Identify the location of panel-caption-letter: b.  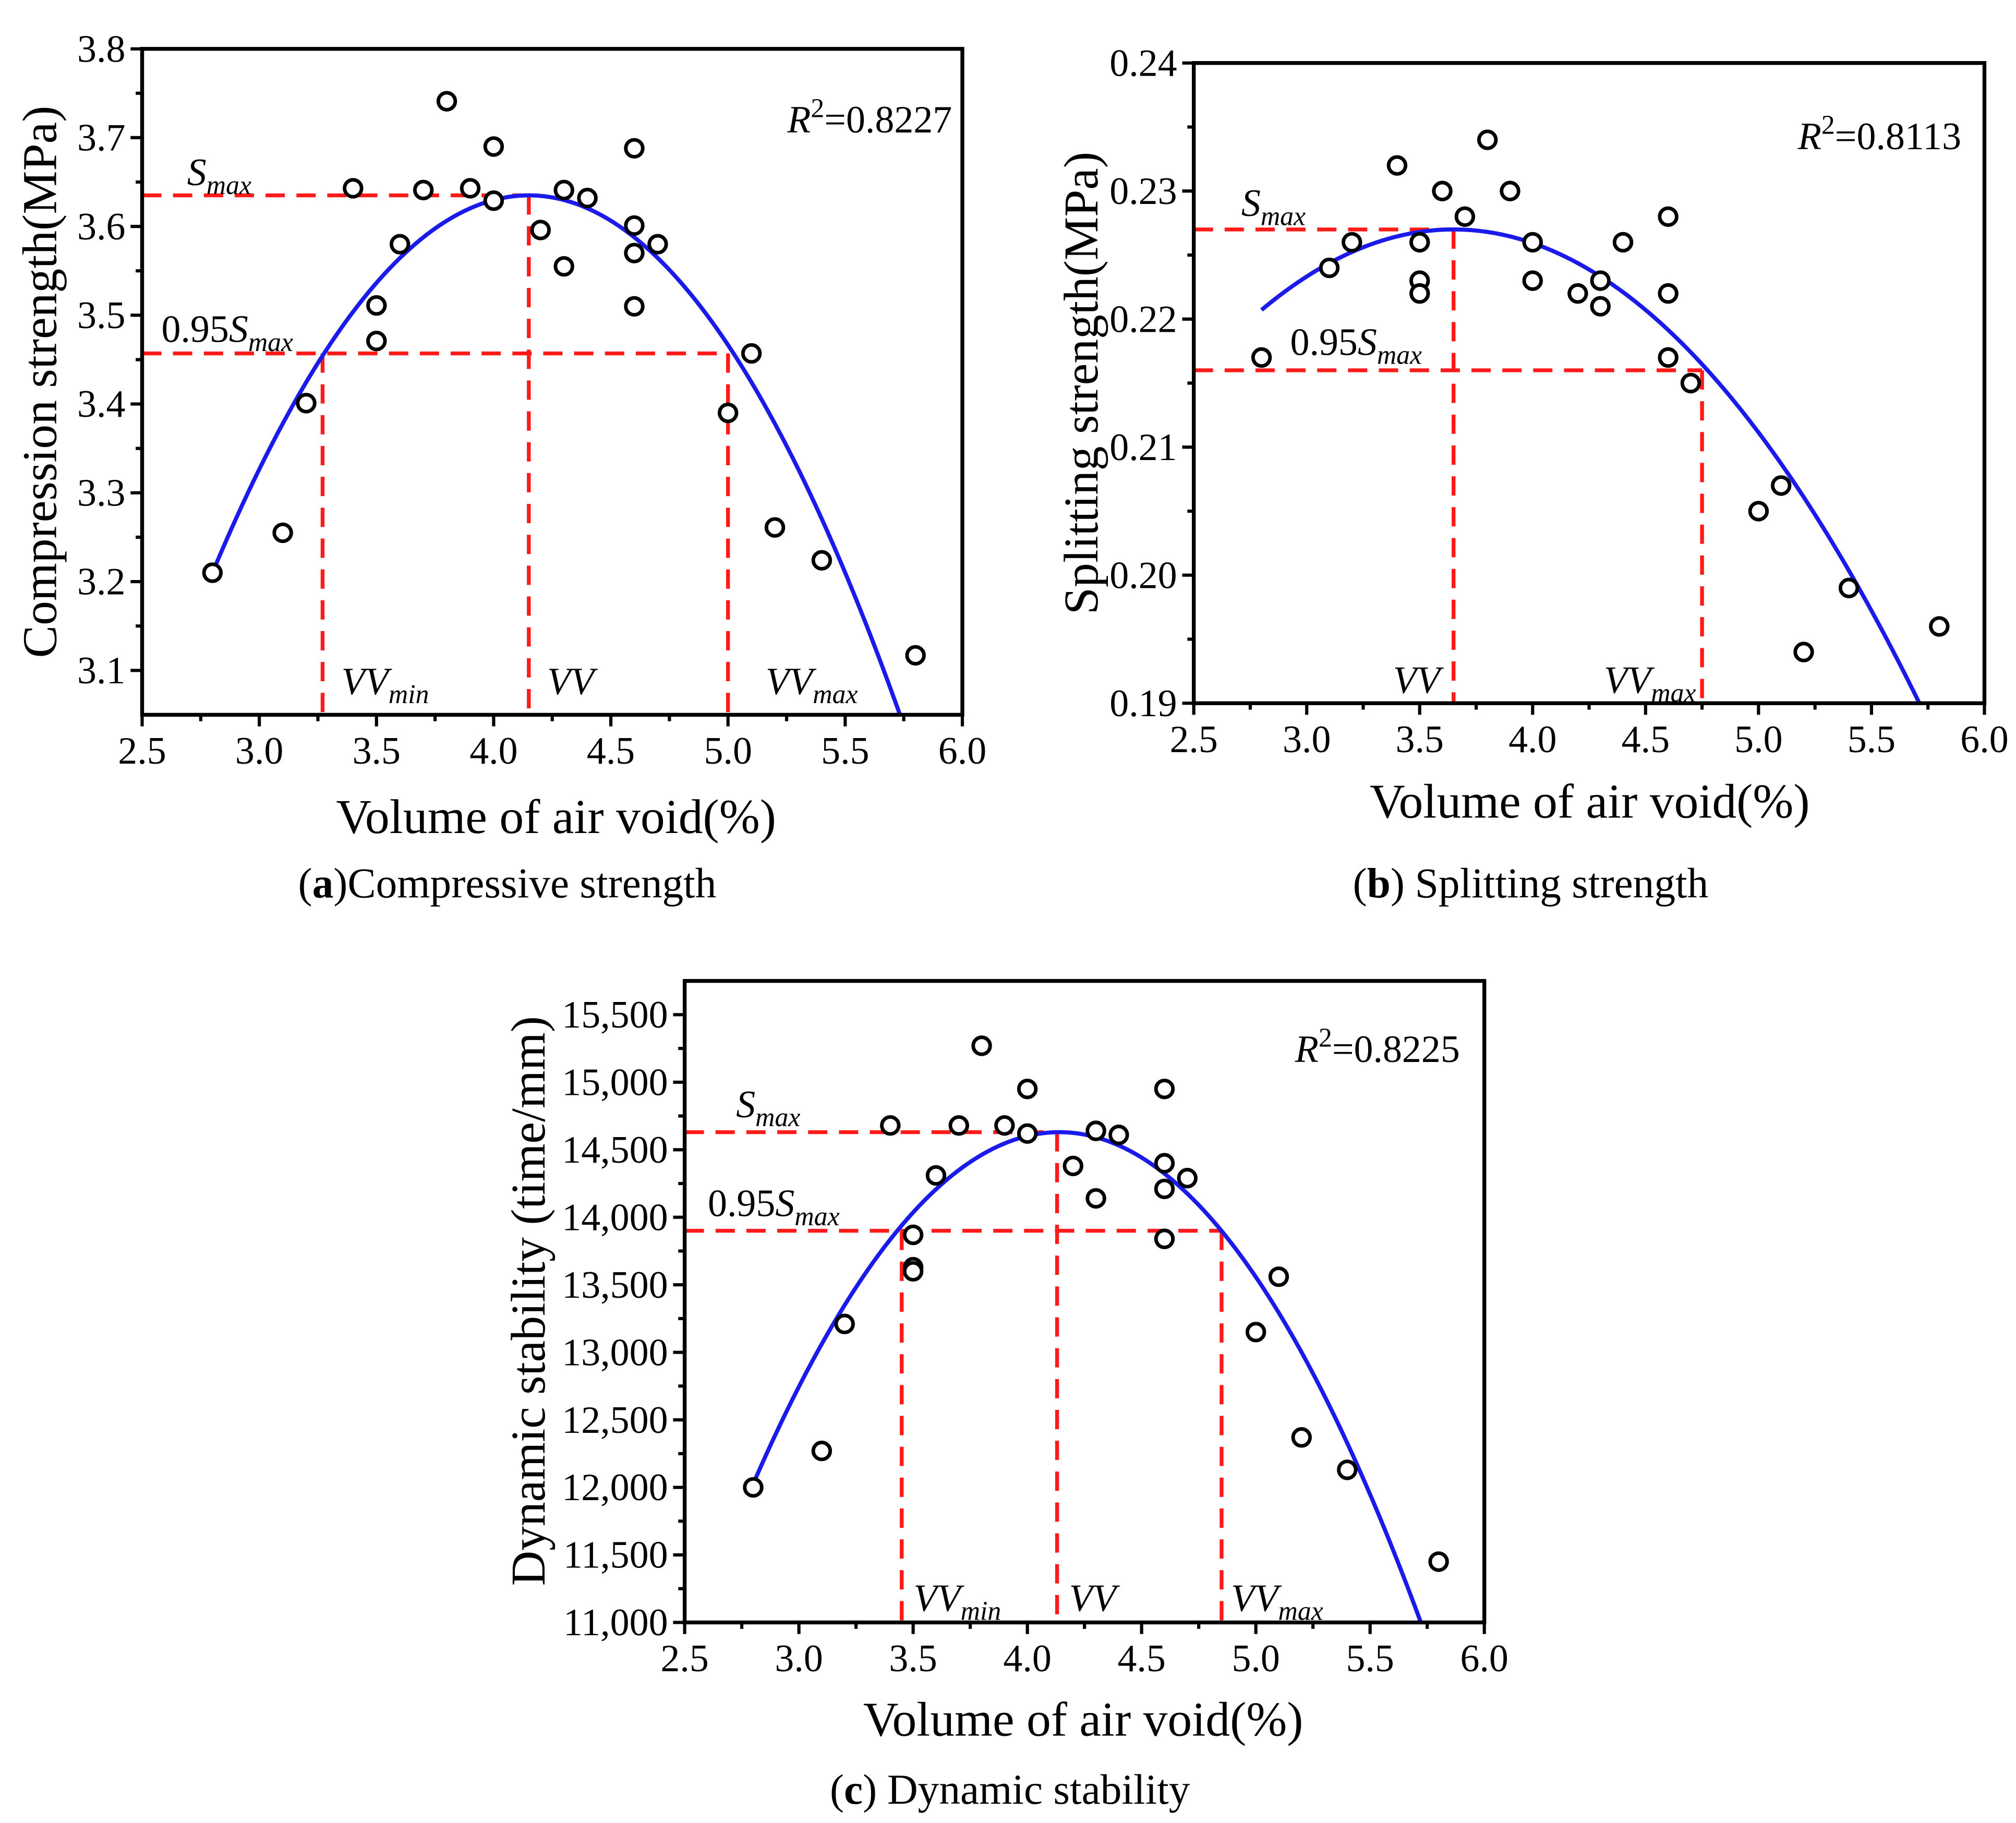
(1379, 883).